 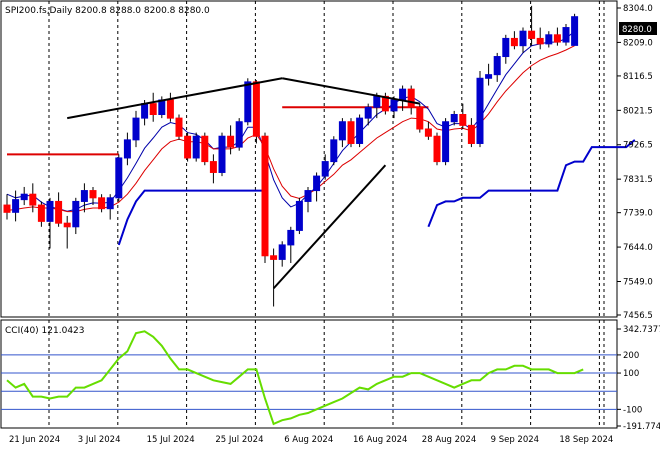 What do you see at coordinates (218, 131) in the screenshot?
I see `level-lines` at bounding box center [218, 131].